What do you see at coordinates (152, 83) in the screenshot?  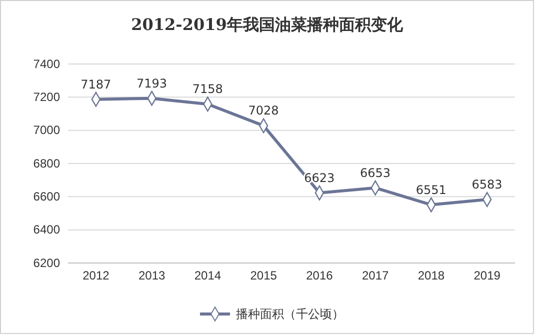 I see `data-label: 7193` at bounding box center [152, 83].